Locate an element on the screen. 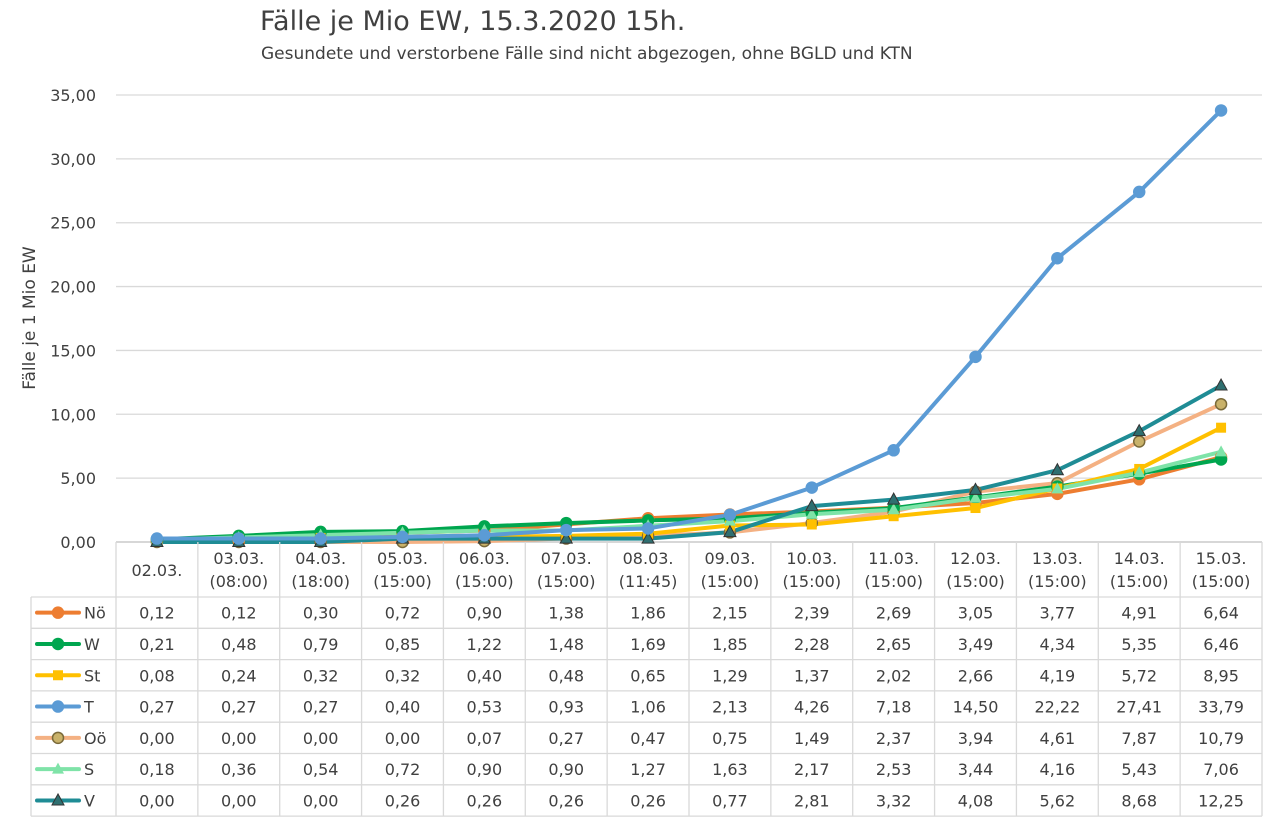 The image size is (1278, 825). y-tick-label: 20,00 is located at coordinates (73, 287).